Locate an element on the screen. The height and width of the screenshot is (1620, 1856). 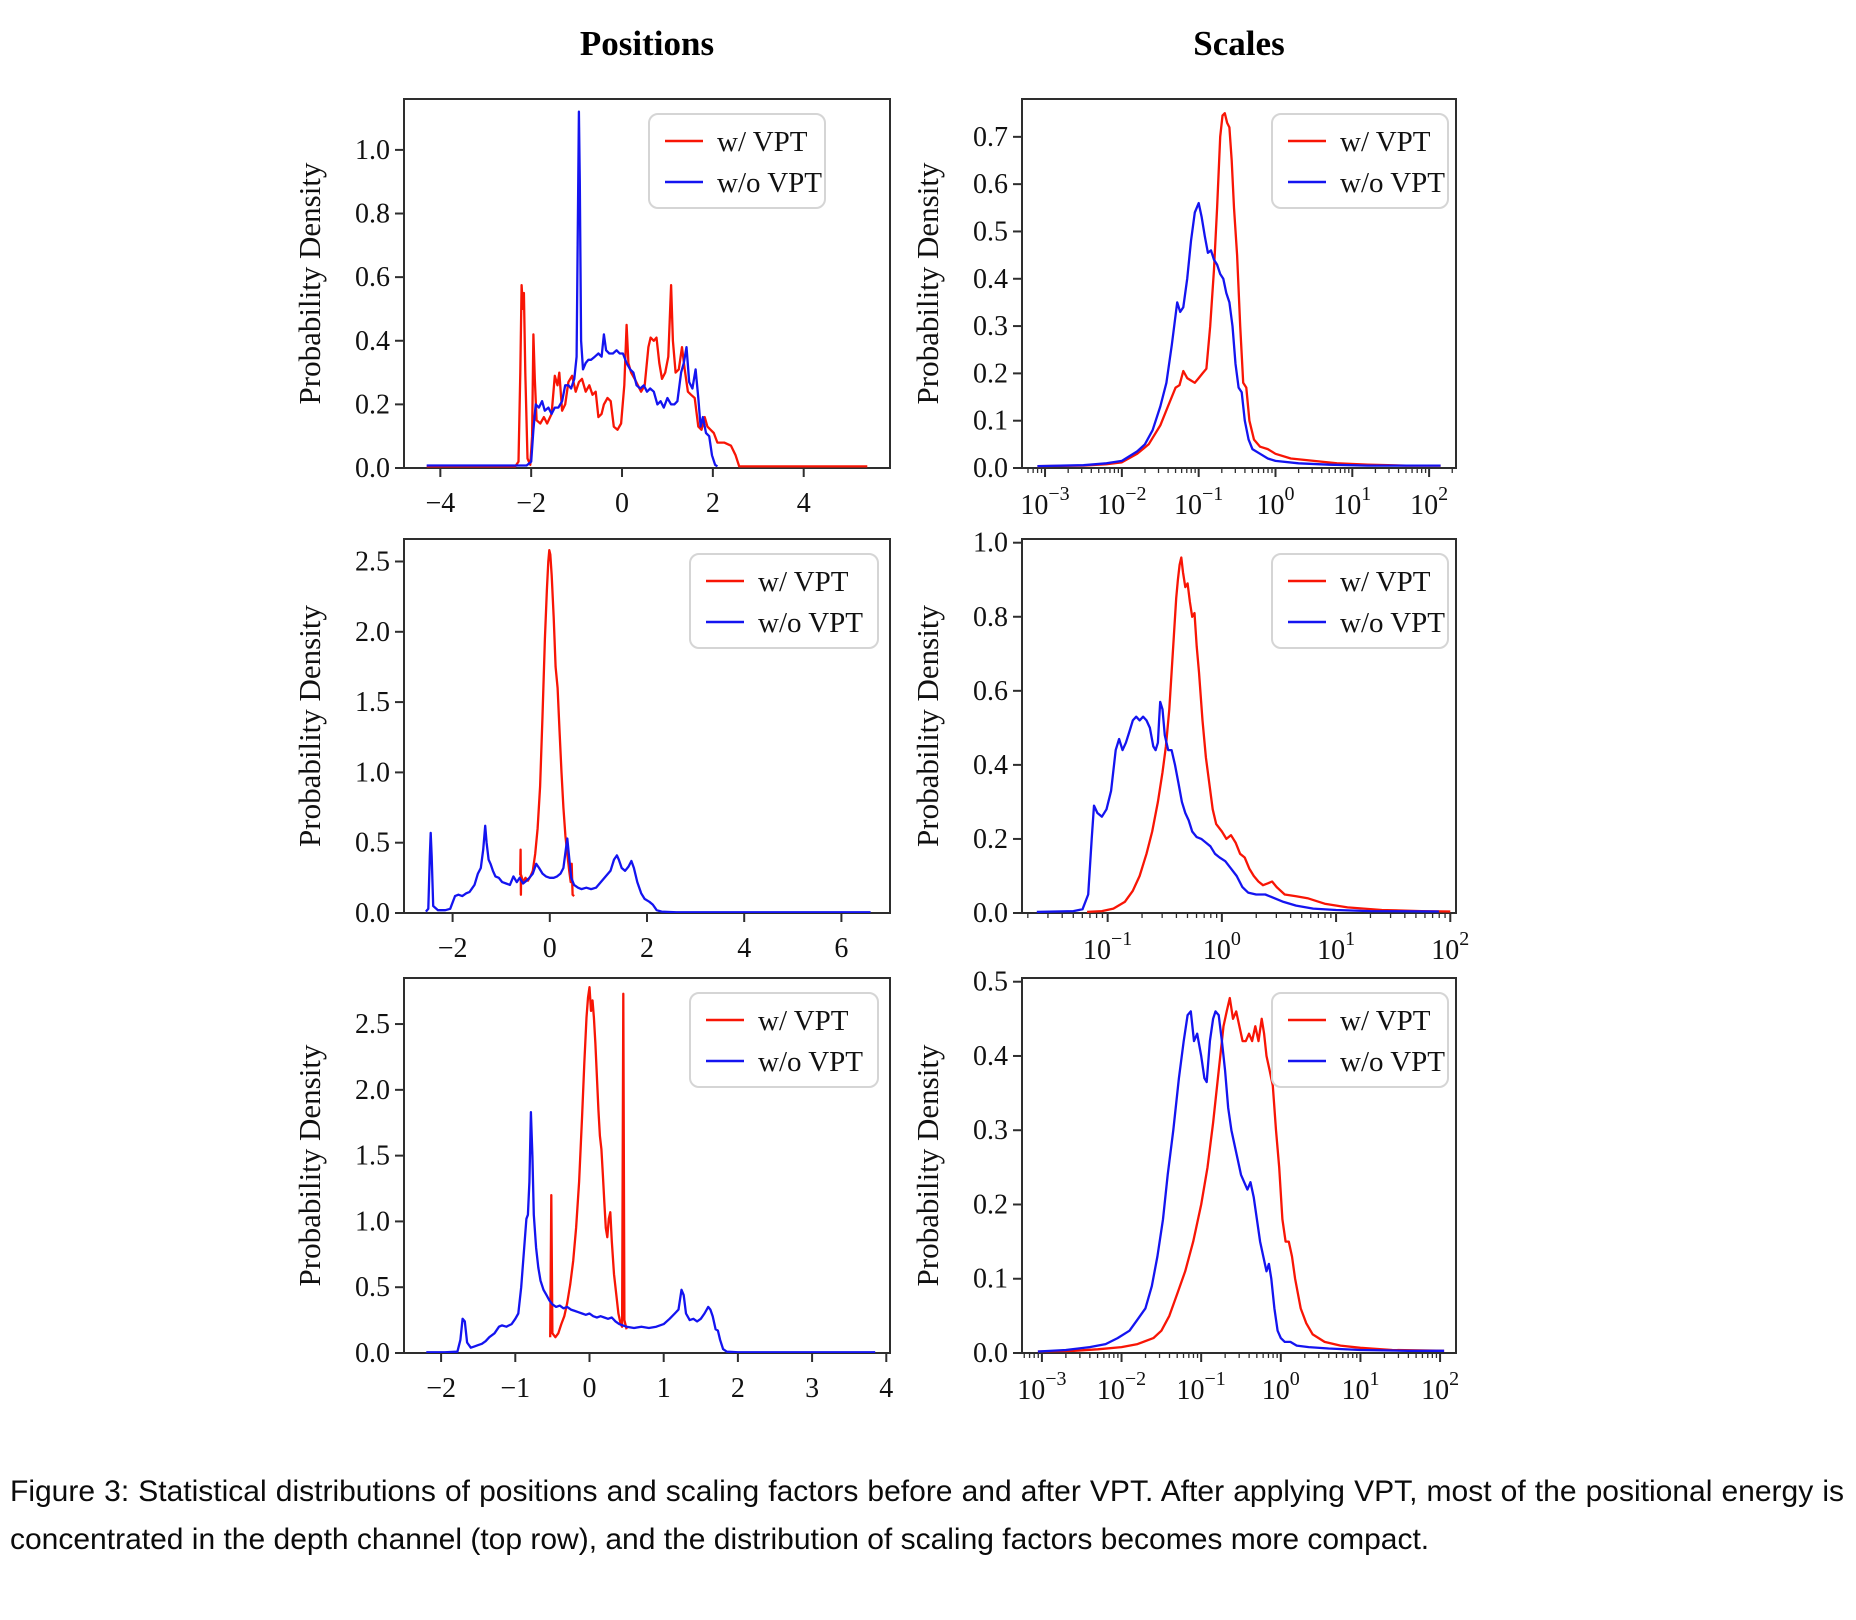
y-tick-label: 2.0 is located at coordinates (372, 632).